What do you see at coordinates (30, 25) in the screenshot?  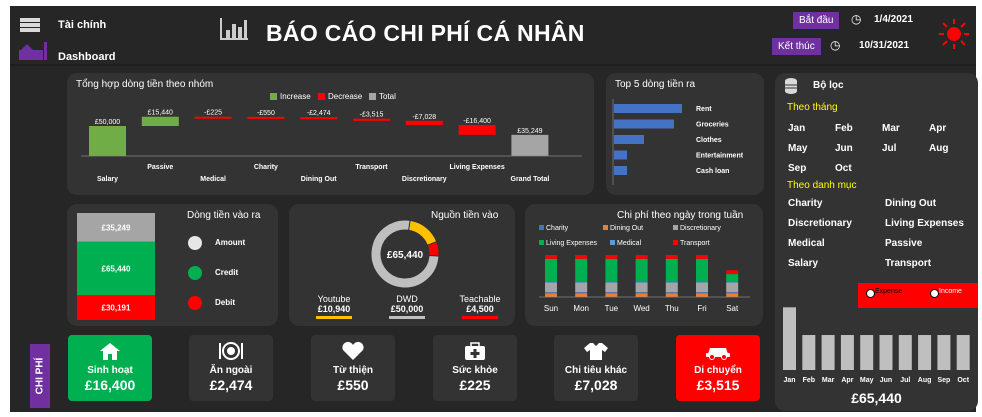 I see `server-icon` at bounding box center [30, 25].